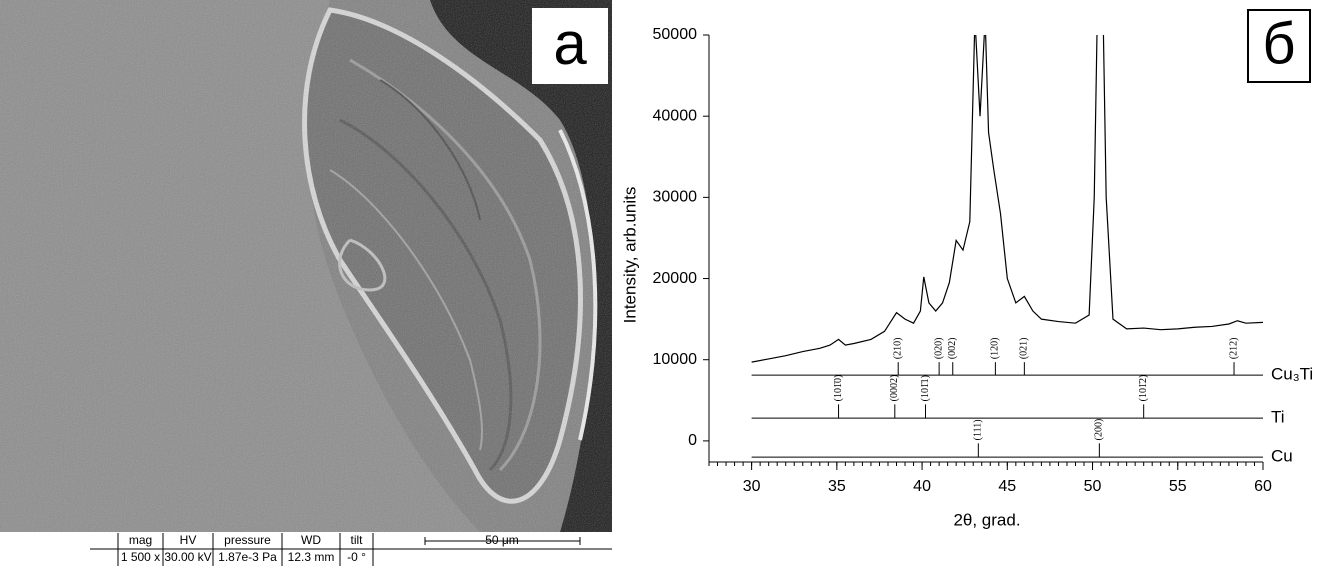 The image size is (1319, 566). What do you see at coordinates (1093, 486) in the screenshot?
I see `x-tick-label: 50` at bounding box center [1093, 486].